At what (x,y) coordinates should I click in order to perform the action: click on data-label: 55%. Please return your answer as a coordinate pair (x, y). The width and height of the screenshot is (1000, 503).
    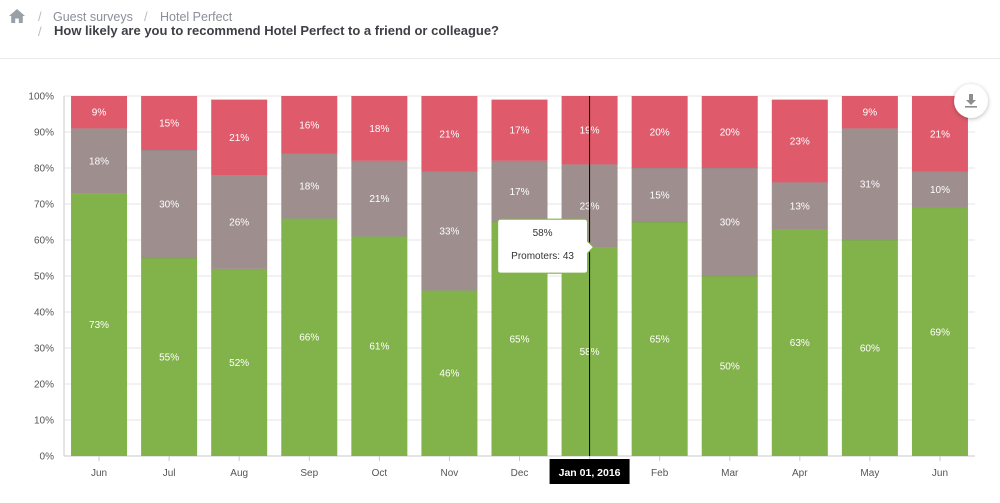
    Looking at the image, I should click on (169, 358).